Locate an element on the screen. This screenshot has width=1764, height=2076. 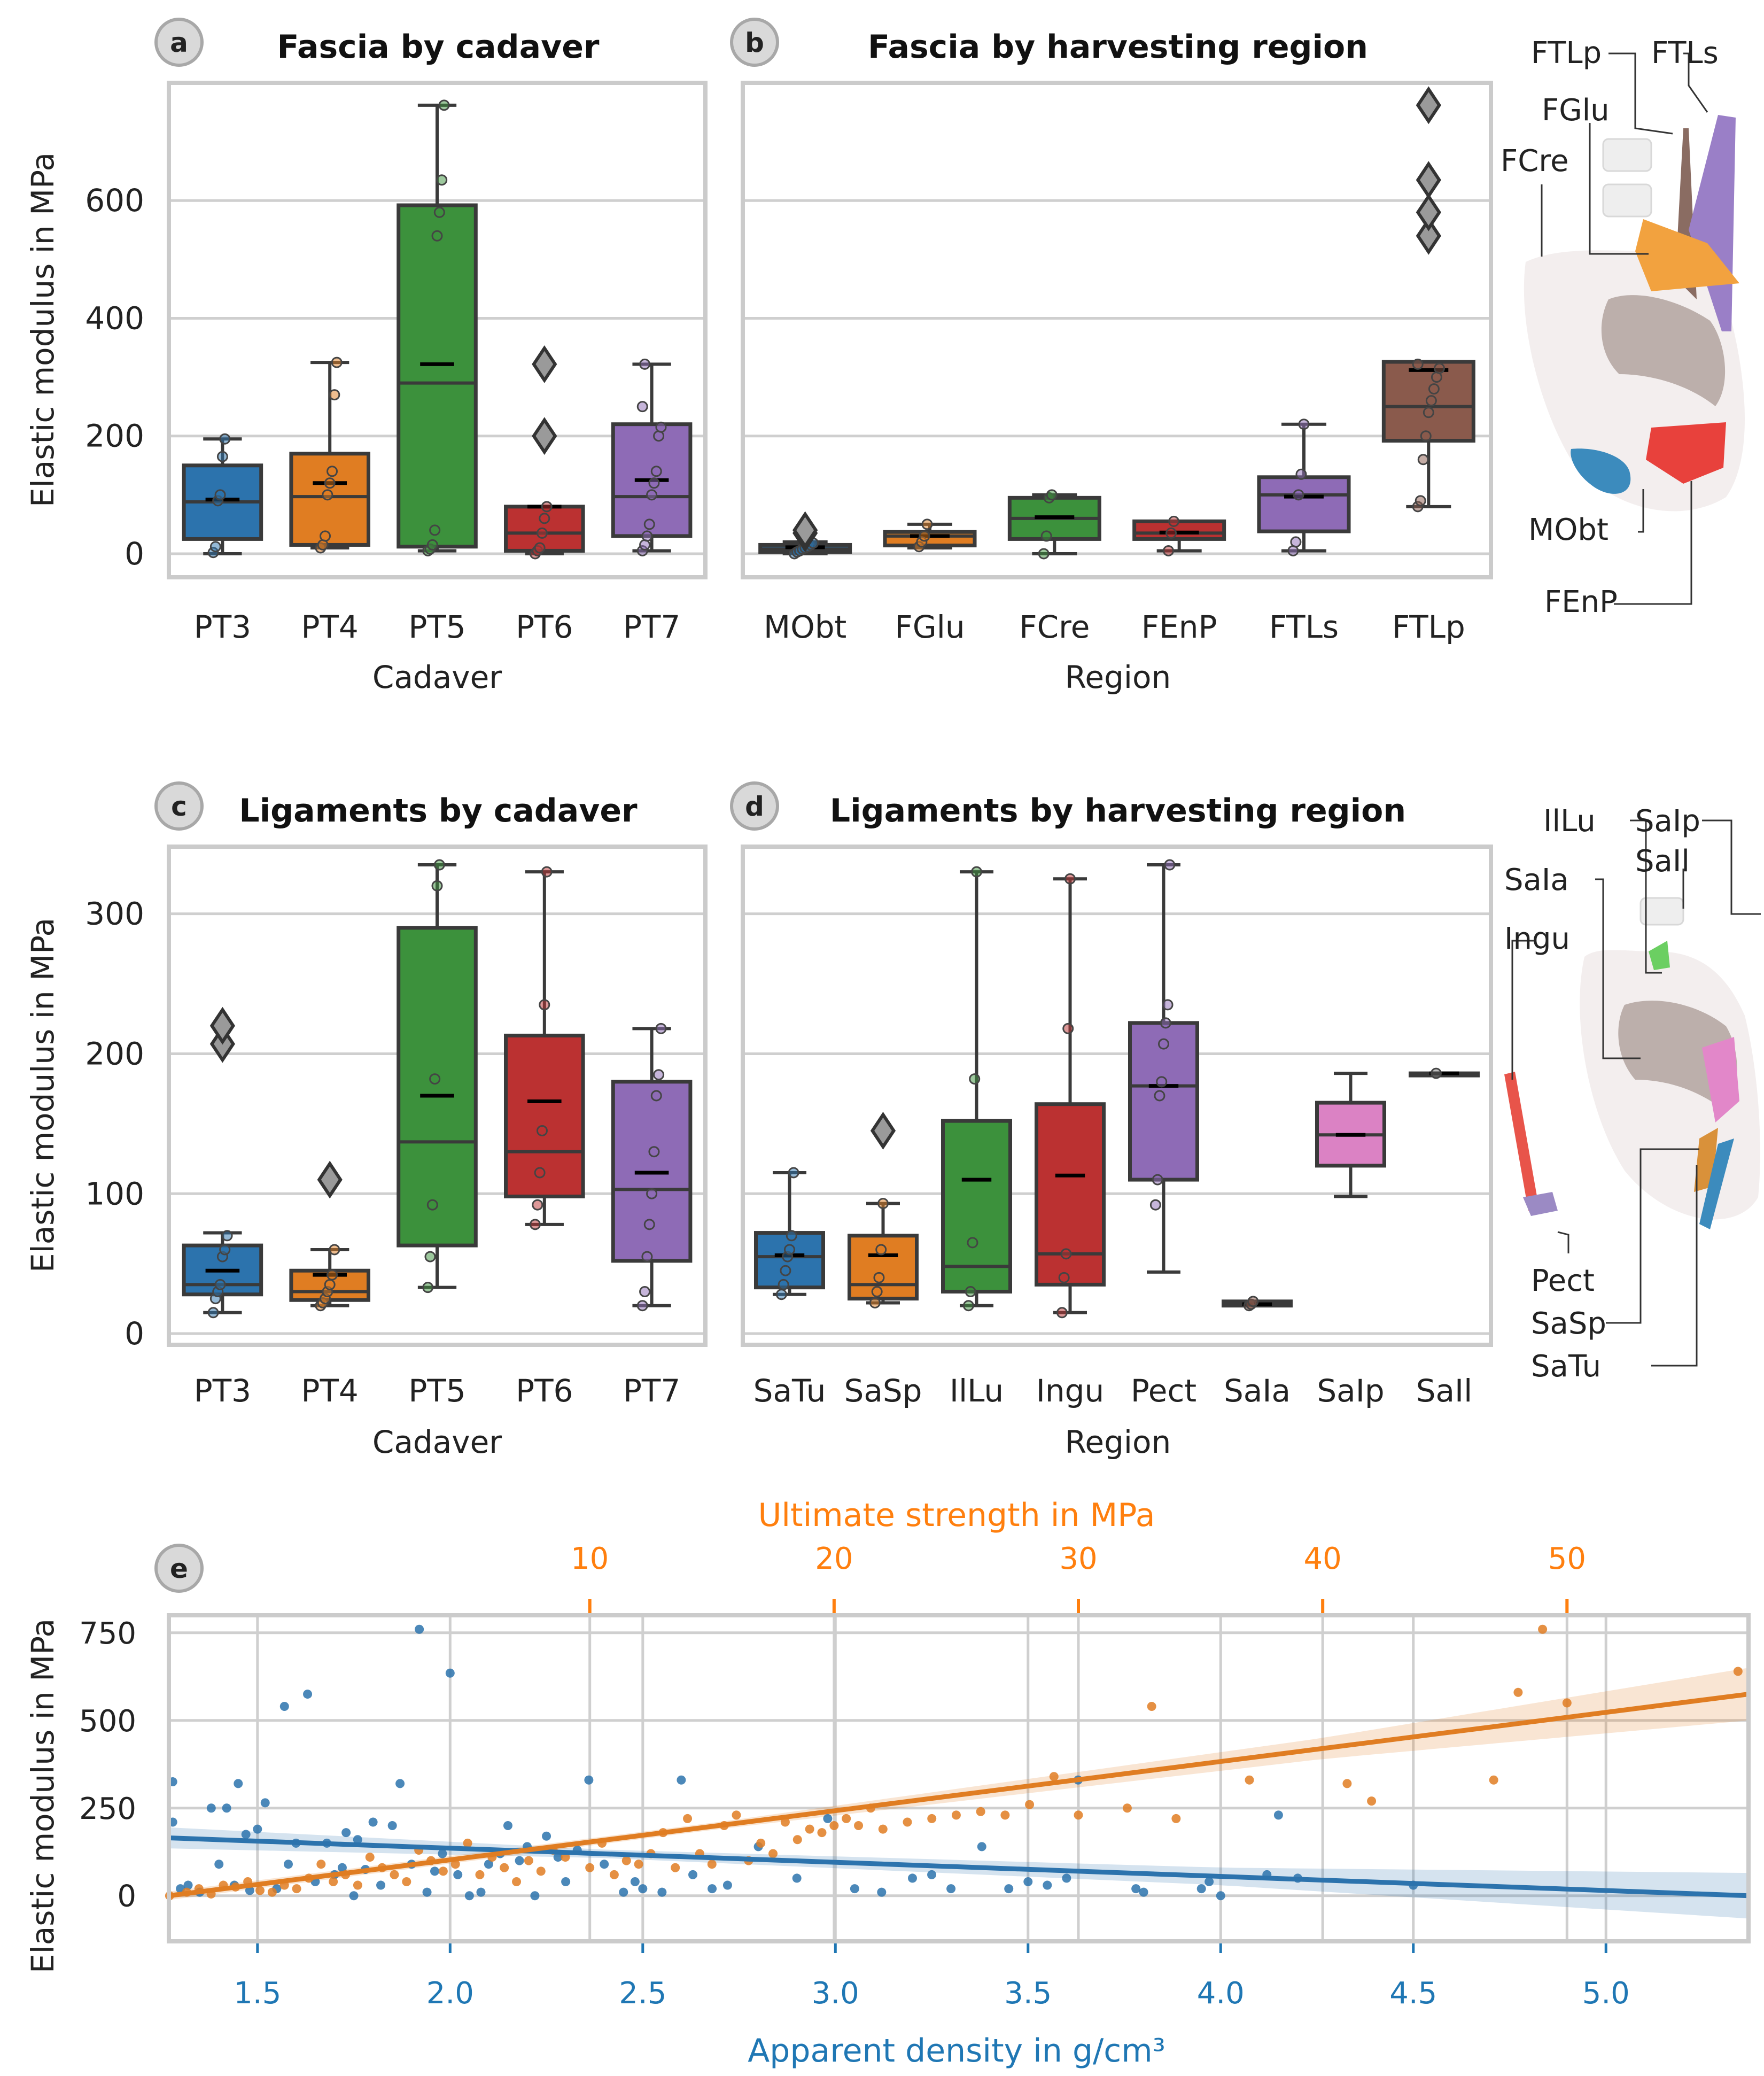
panel-c-label-badge: c is located at coordinates (179, 806).